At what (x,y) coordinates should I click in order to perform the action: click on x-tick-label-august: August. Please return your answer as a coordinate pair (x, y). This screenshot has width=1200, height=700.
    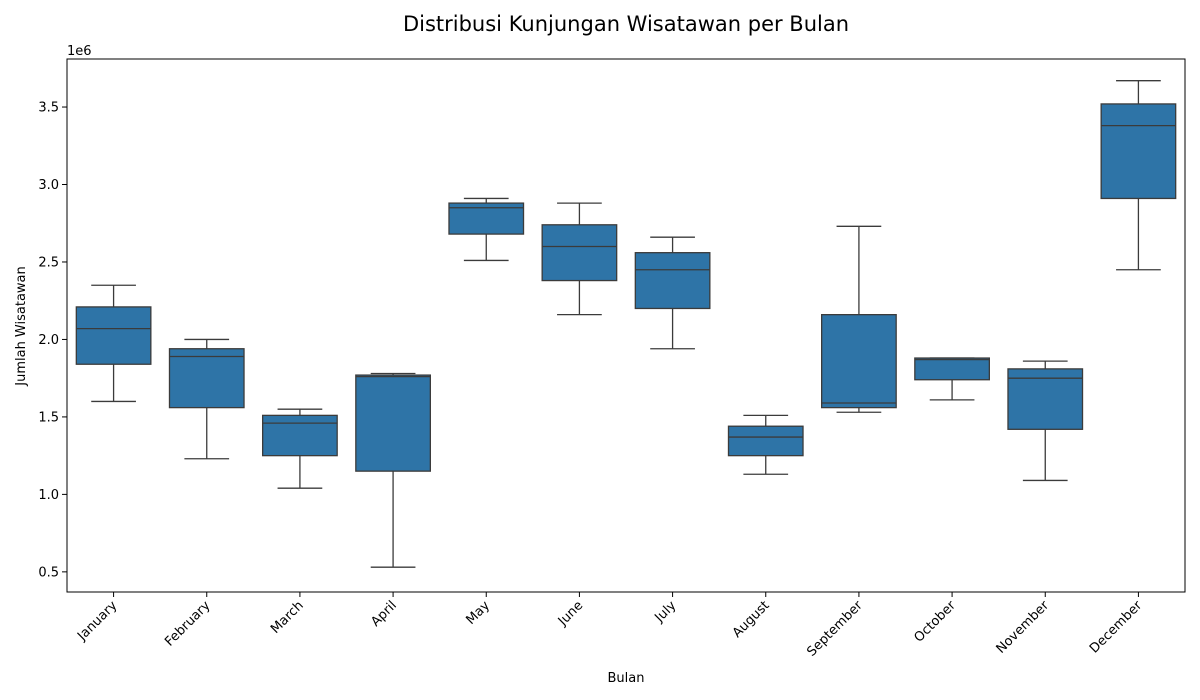
    Looking at the image, I should click on (751, 619).